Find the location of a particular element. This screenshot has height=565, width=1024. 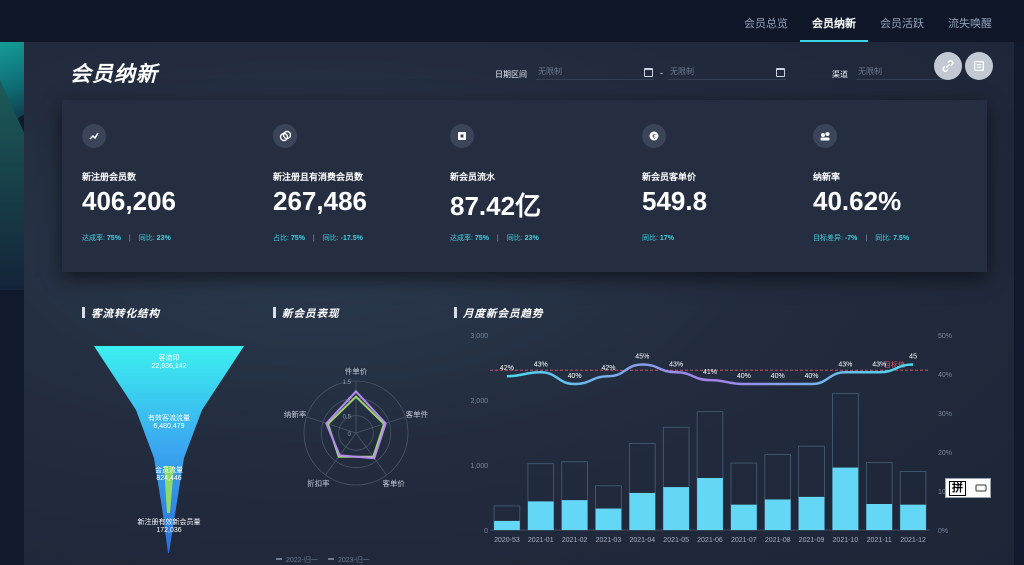

radar-scale-label: 0 is located at coordinates (350, 435).